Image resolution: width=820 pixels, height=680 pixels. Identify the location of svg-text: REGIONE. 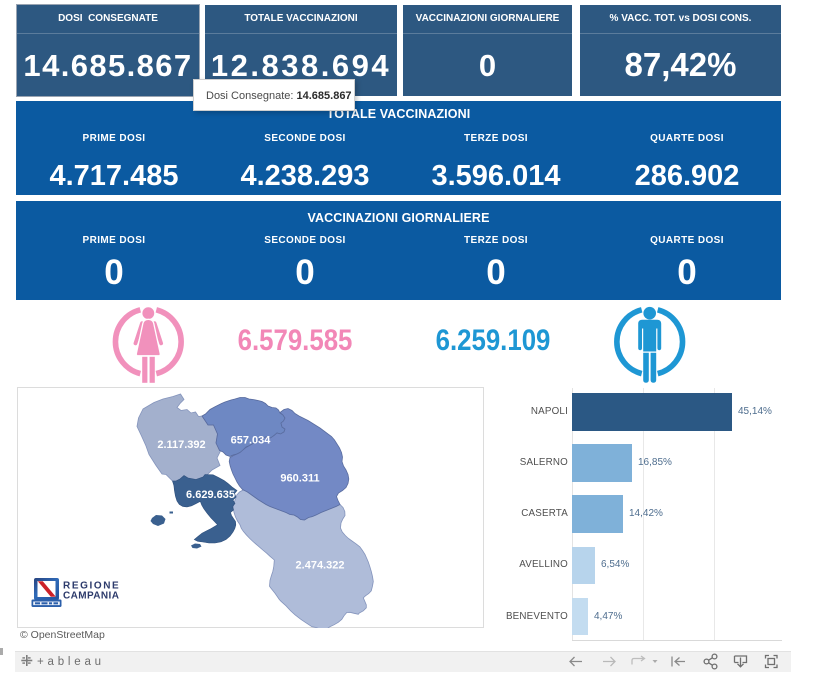
(91, 585).